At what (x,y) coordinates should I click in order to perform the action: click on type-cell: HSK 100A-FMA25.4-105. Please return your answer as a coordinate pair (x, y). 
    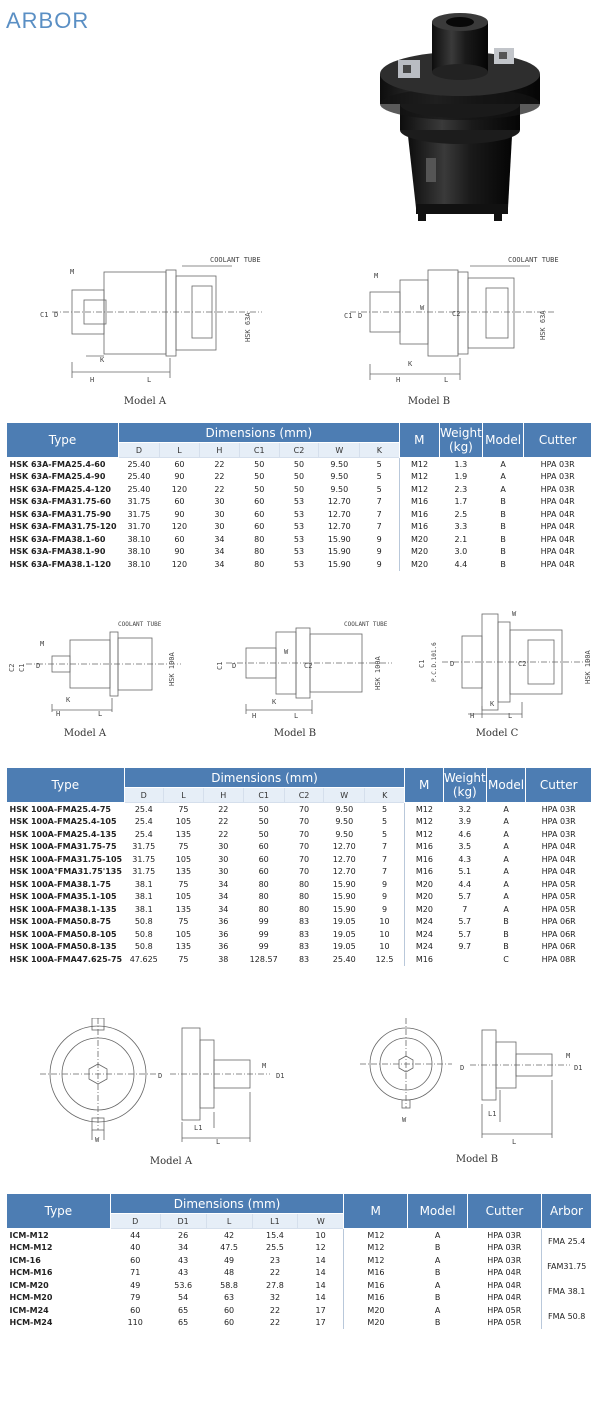
    Looking at the image, I should click on (63, 822).